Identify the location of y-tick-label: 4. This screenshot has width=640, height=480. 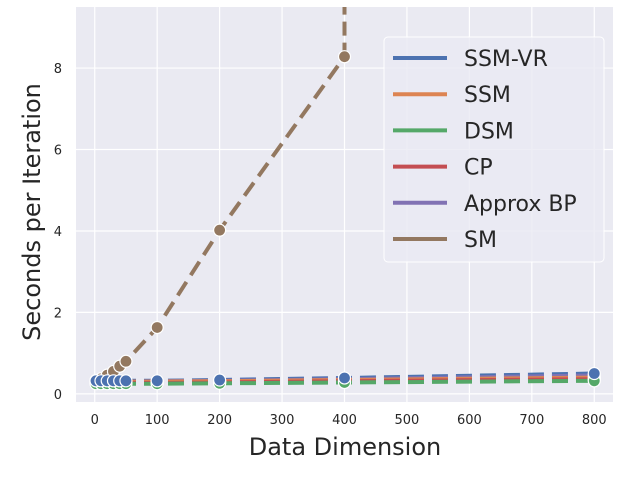
(58, 232).